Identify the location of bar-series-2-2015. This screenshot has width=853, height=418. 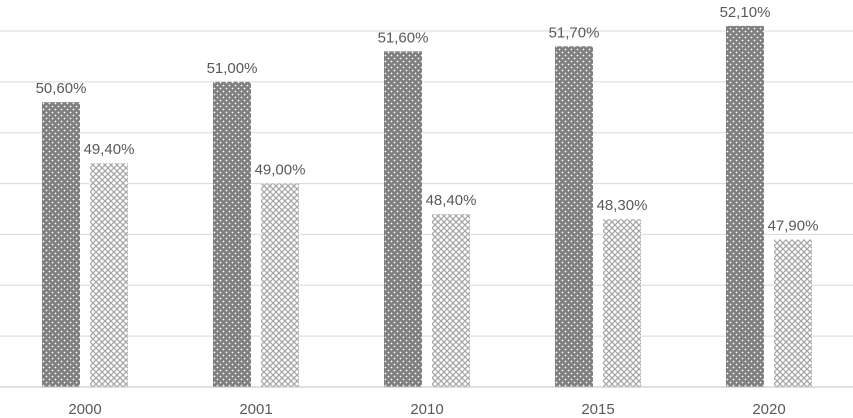
(622, 303).